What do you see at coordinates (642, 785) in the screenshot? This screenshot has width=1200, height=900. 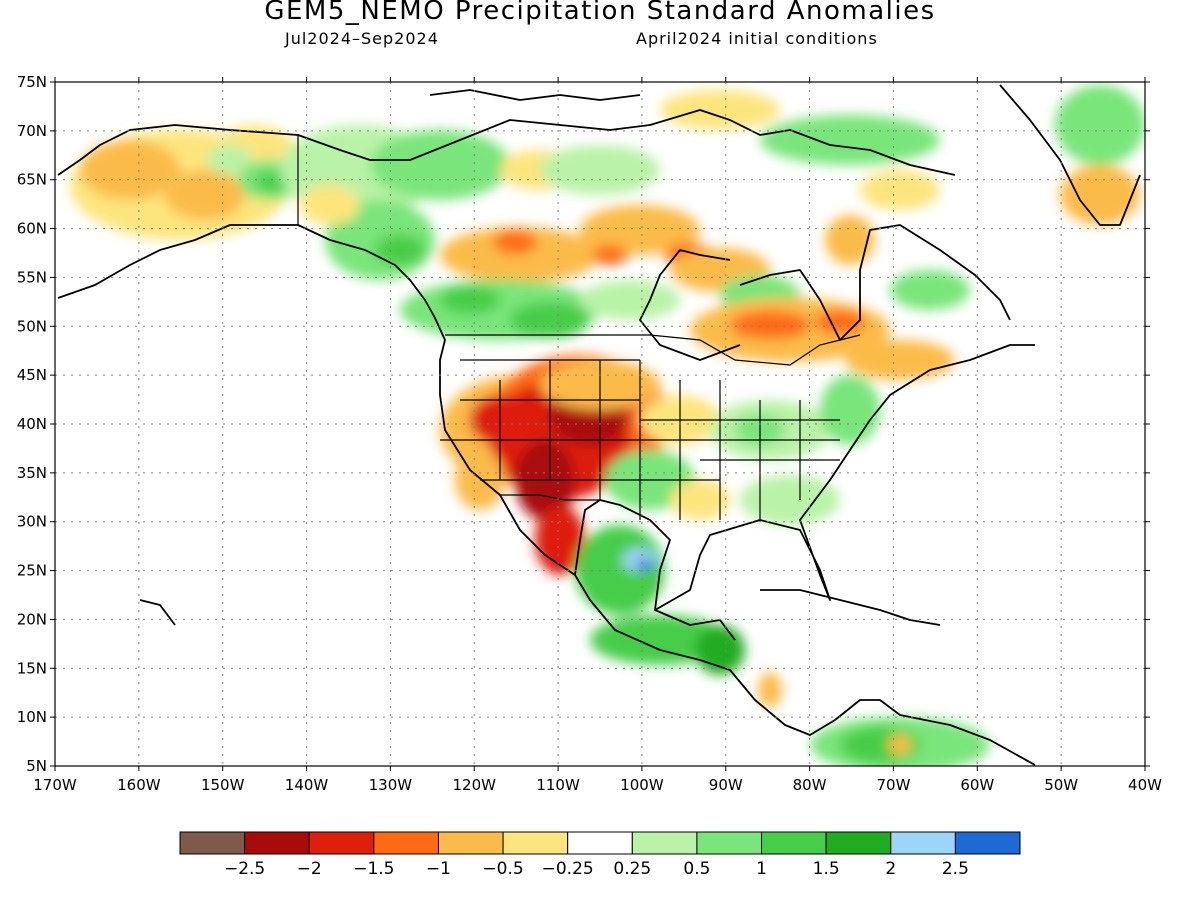 I see `lon-label: 100W` at bounding box center [642, 785].